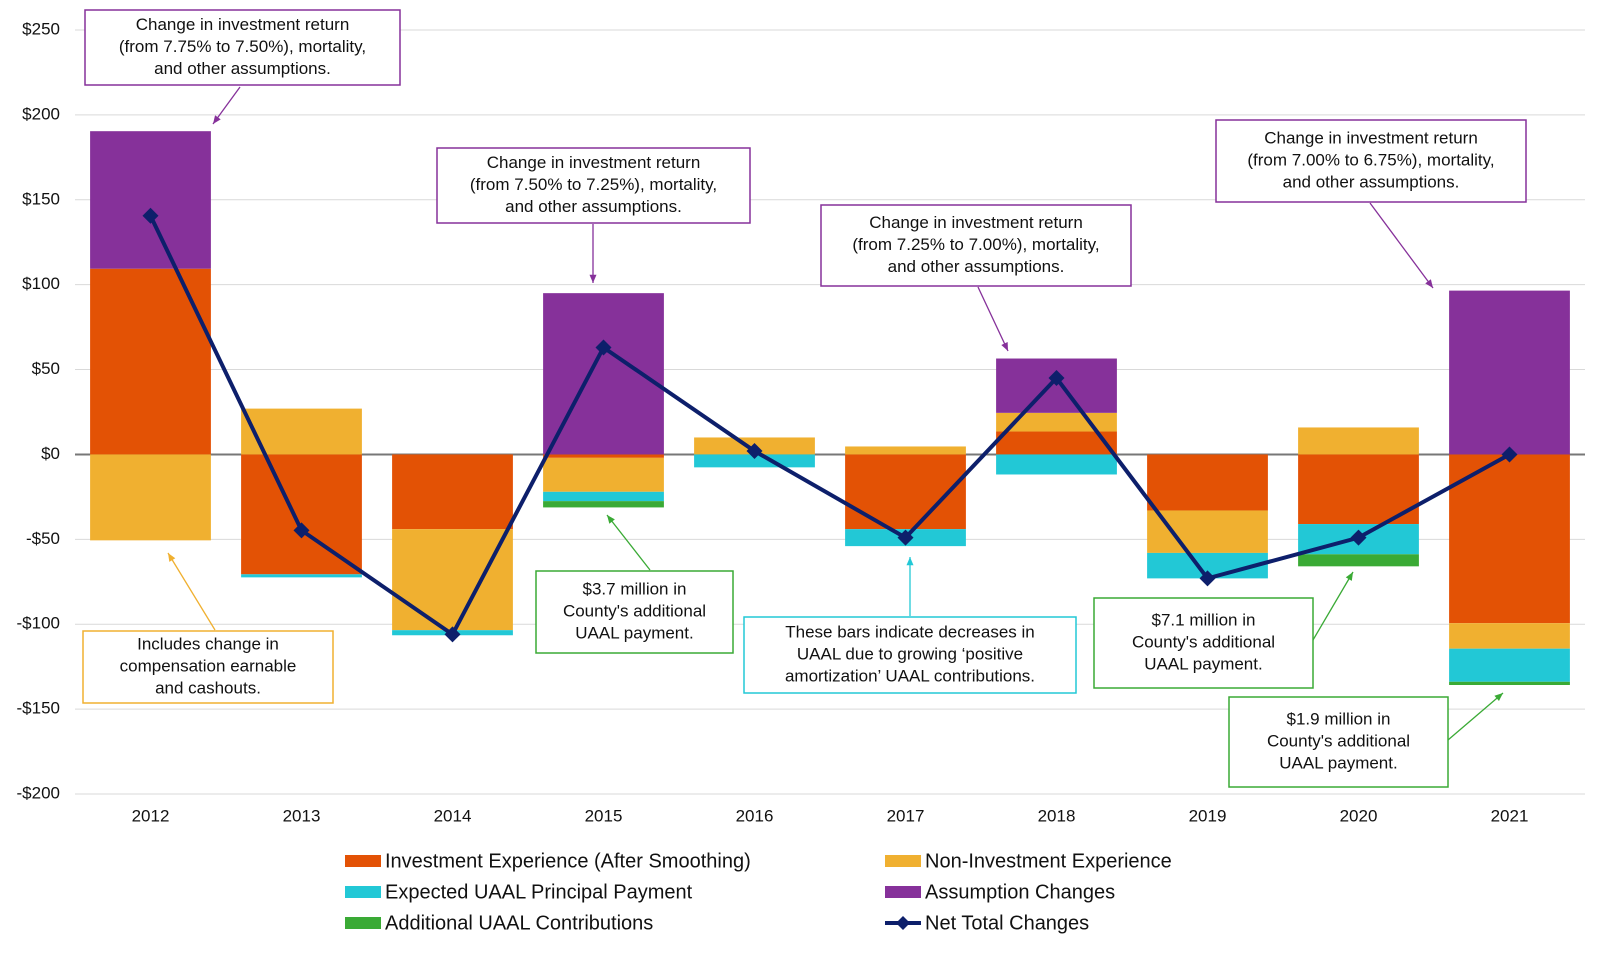 This screenshot has height=963, width=1616. I want to click on annotation-text: (from 7.75% to 7.50%), mortality,, so click(242, 46).